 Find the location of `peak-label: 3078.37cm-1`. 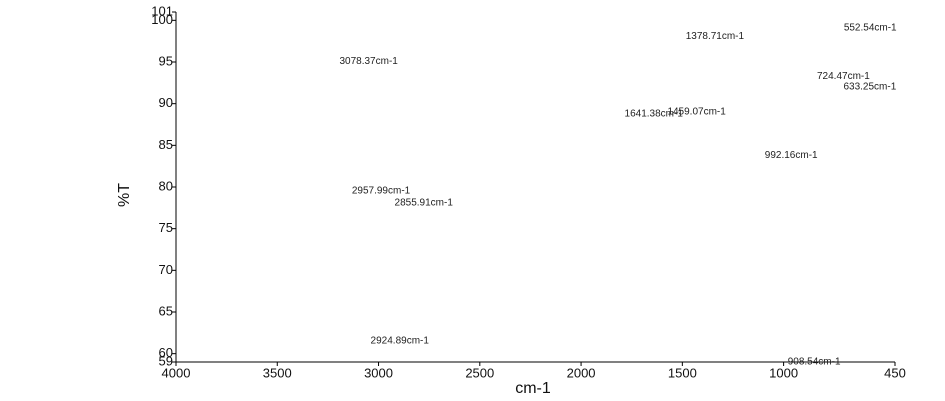

peak-label: 3078.37cm-1 is located at coordinates (368, 61).